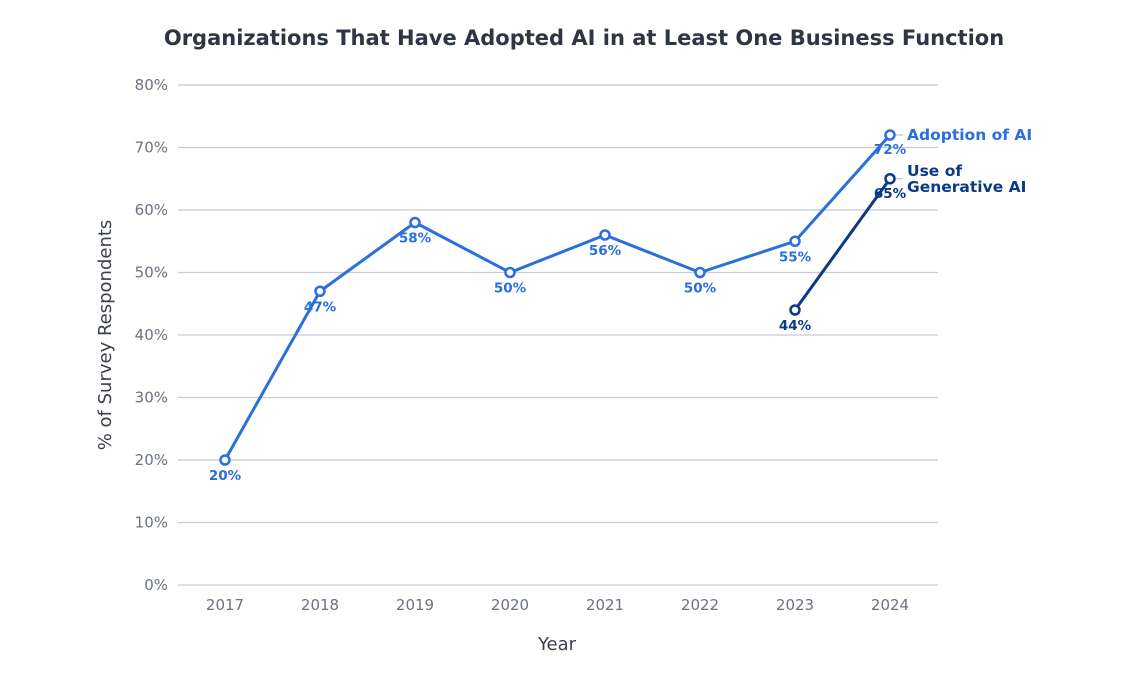  I want to click on data-label: 58%, so click(415, 239).